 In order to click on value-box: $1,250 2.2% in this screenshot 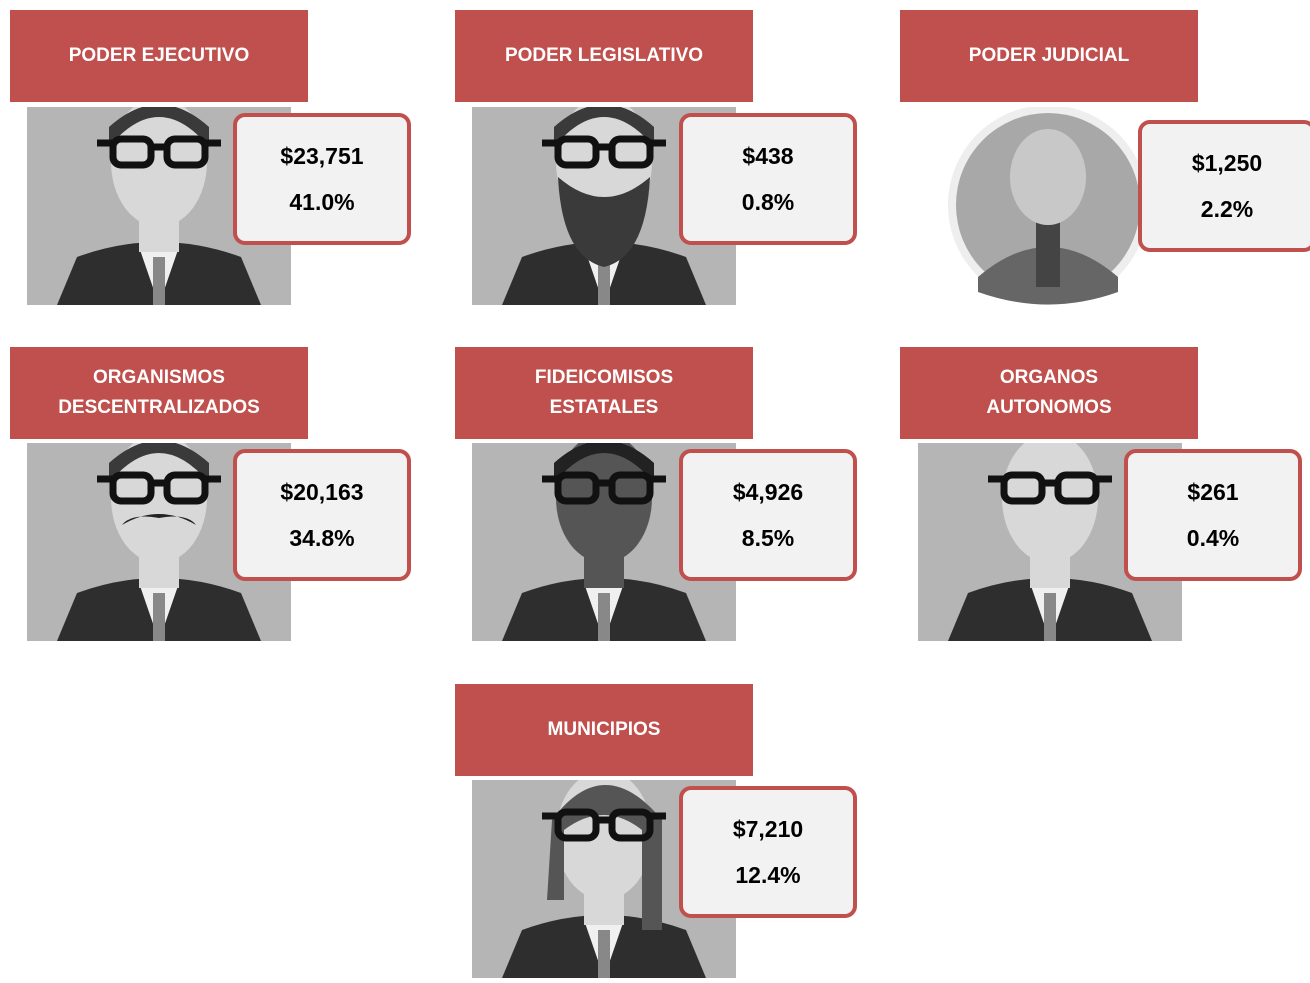, I will do `click(1224, 186)`.